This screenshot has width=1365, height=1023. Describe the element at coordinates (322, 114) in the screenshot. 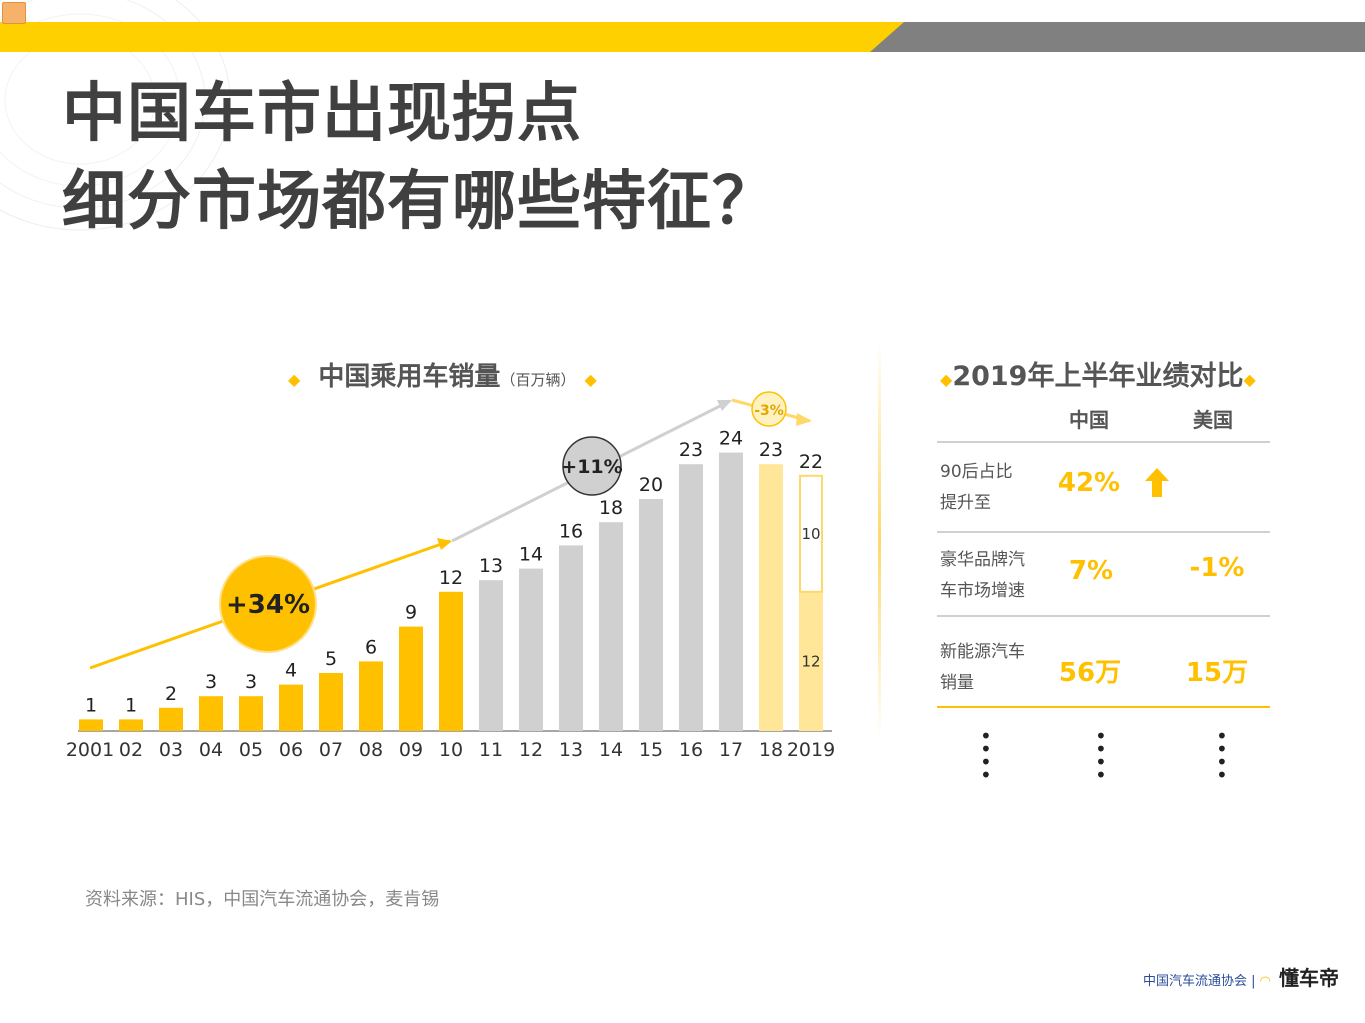

I see `page-title-line1: 中国车市出现拐点` at that location.